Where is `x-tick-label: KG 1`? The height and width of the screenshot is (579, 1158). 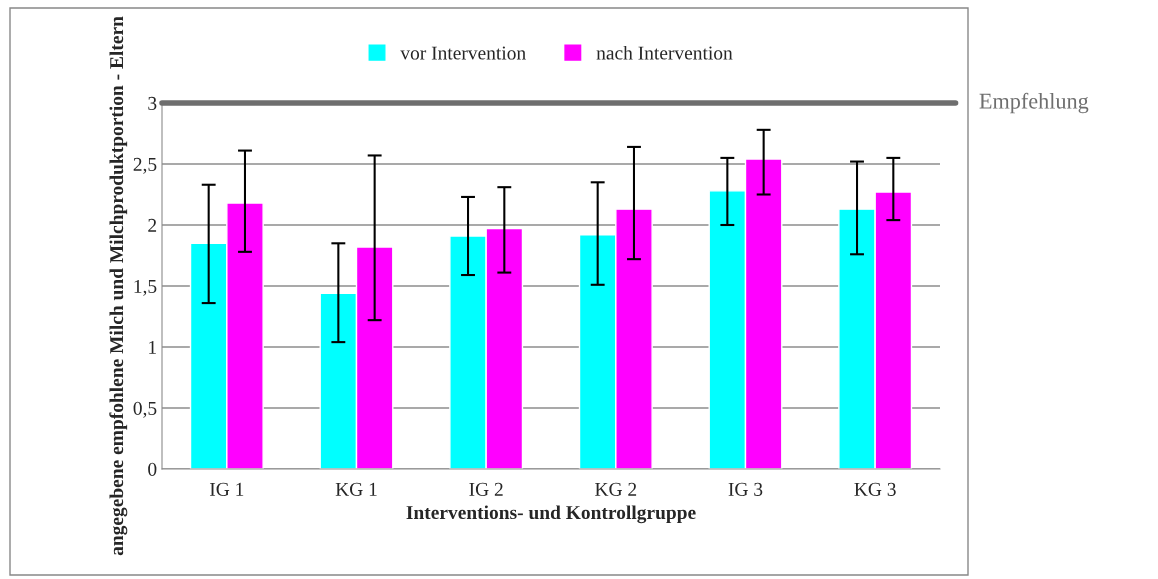 x-tick-label: KG 1 is located at coordinates (356, 489).